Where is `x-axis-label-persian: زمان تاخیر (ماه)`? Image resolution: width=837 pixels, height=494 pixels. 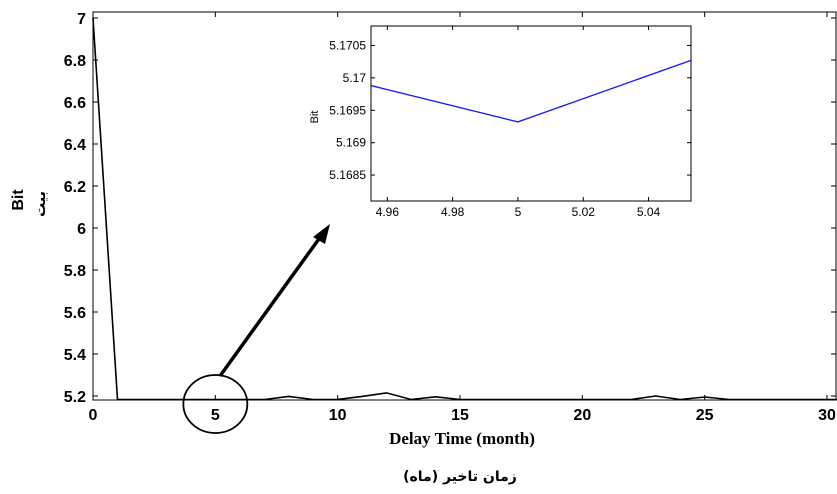
x-axis-label-persian: زمان تاخیر (ماه) is located at coordinates (460, 477).